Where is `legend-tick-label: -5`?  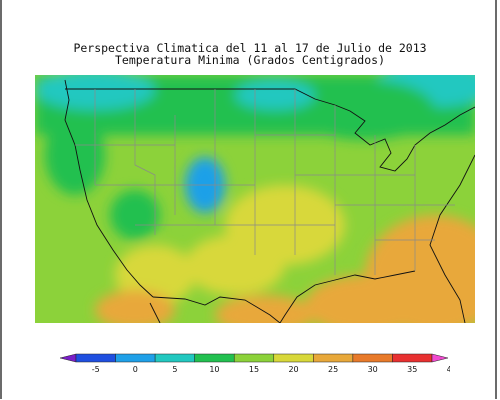 legend-tick-label: -5 is located at coordinates (96, 369).